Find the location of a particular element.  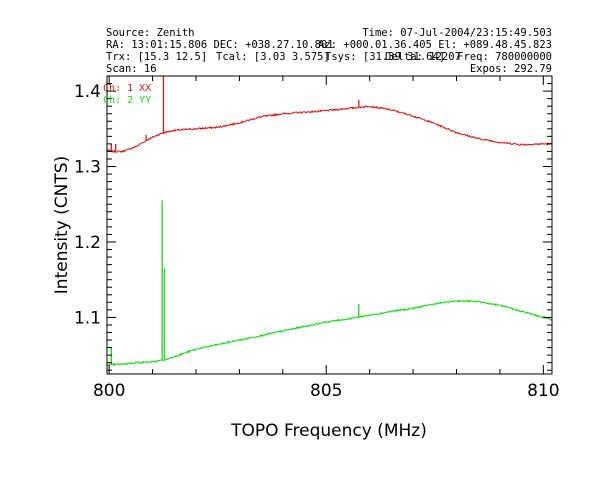

x-axis-label: TOPO Frequency (MHz) is located at coordinates (328, 431).